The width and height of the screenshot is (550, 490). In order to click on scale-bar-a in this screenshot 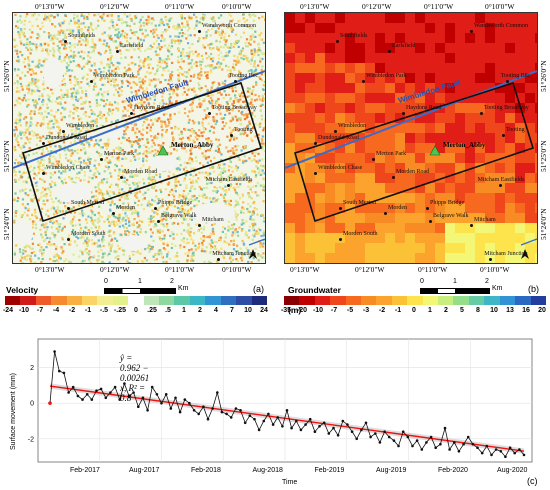, I will do `click(140, 291)`.